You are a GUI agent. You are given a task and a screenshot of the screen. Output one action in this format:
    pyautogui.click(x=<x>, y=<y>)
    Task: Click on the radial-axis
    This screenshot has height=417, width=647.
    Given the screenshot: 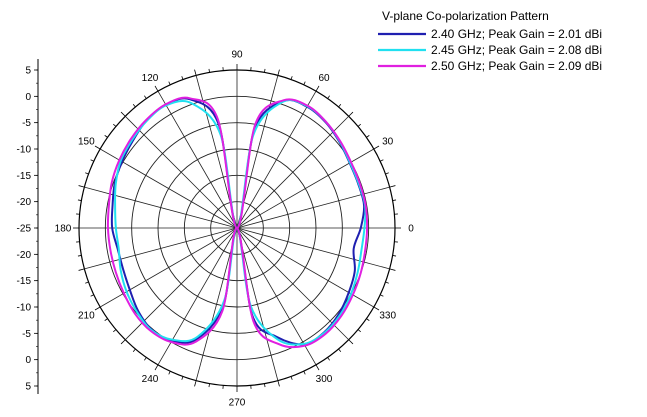 What is the action you would take?
    pyautogui.click(x=36, y=226)
    